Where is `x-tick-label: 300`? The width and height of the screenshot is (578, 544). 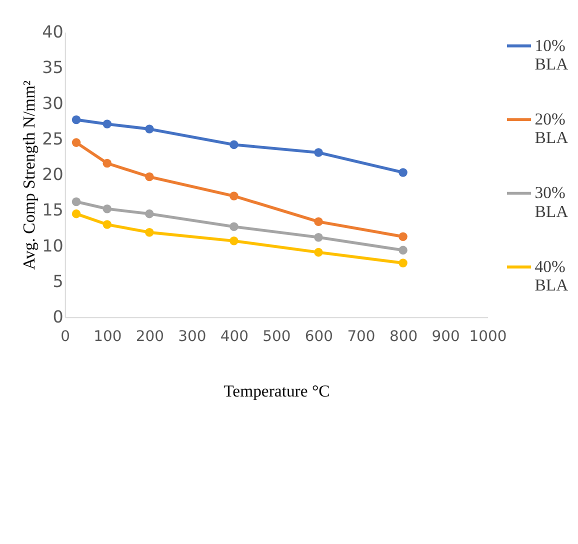 x-tick-label: 300 is located at coordinates (192, 337).